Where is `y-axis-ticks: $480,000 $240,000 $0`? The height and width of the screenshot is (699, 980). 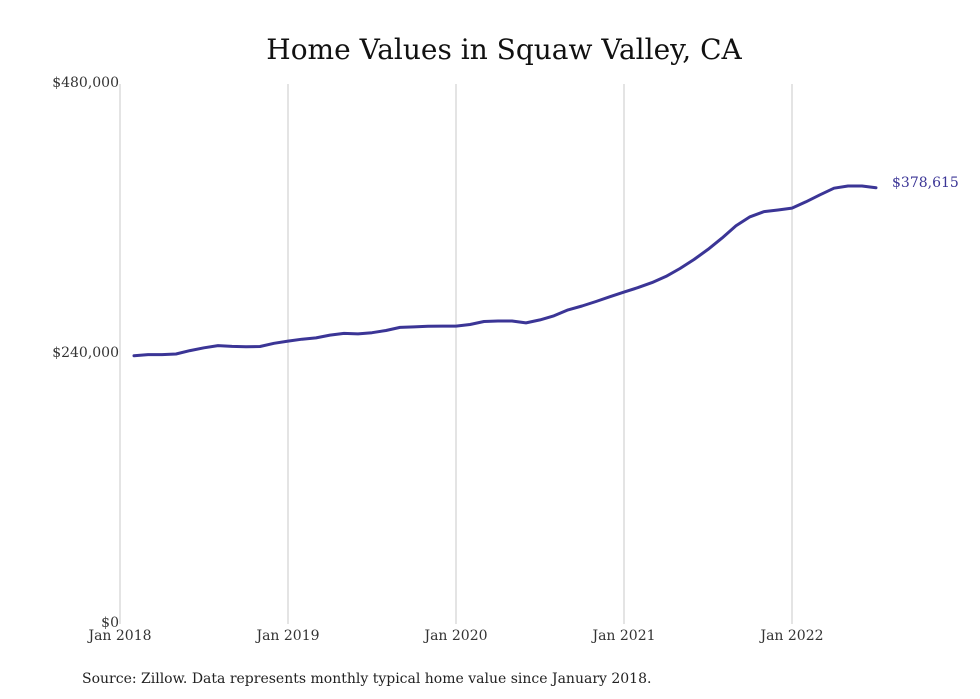
y-axis-ticks: $480,000 $240,000 $0 is located at coordinates (85, 353).